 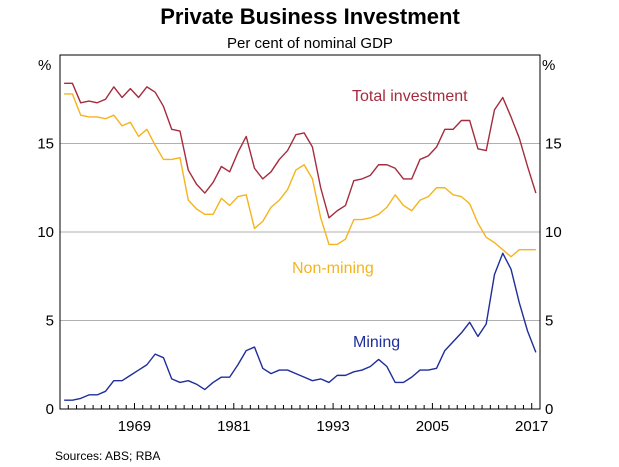 I want to click on y-tick-left-5: 5, so click(x=50, y=321).